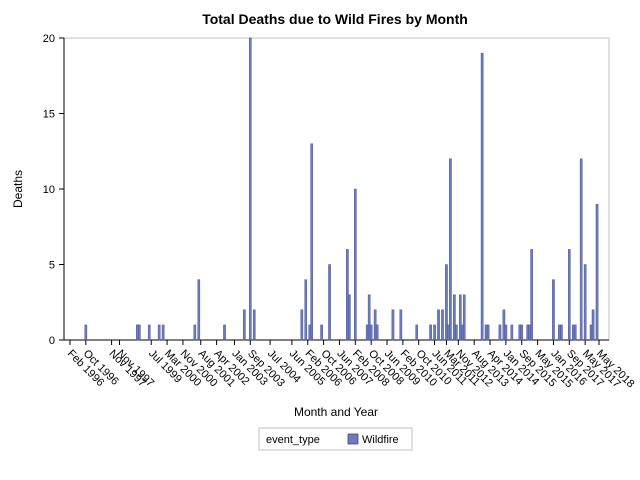 This screenshot has height=480, width=640. Describe the element at coordinates (293, 440) in the screenshot. I see `legend-title: event_type` at that location.